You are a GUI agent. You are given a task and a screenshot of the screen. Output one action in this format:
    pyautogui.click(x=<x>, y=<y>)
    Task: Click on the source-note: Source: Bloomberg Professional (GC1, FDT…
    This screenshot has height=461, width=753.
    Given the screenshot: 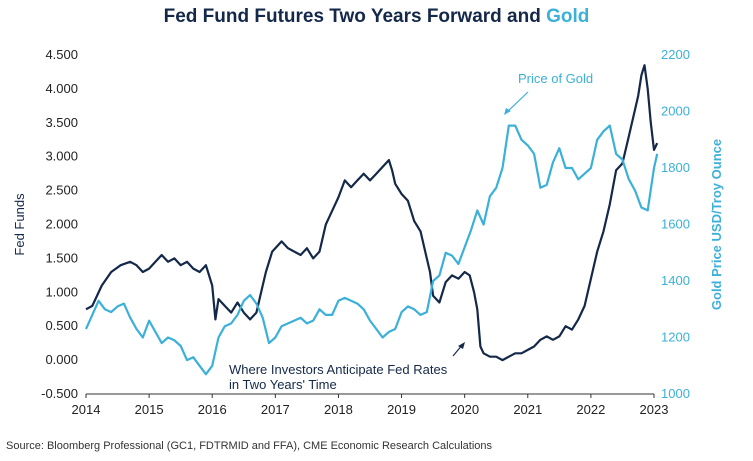 What is the action you would take?
    pyautogui.click(x=249, y=446)
    